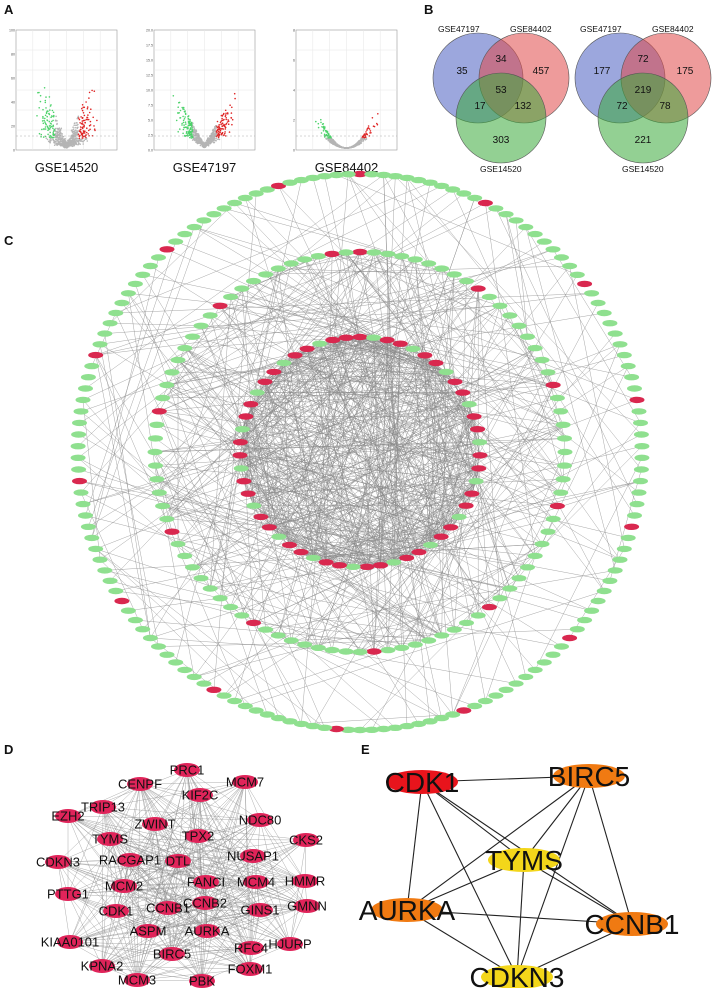 The width and height of the screenshot is (712, 991). What do you see at coordinates (150, 151) in the screenshot?
I see `y-tick-label: 0.0` at bounding box center [150, 151].